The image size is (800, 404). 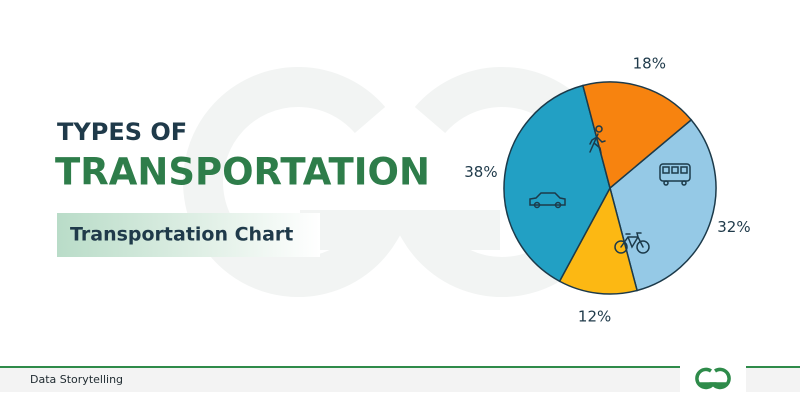 What do you see at coordinates (547, 200) in the screenshot?
I see `car-icon` at bounding box center [547, 200].